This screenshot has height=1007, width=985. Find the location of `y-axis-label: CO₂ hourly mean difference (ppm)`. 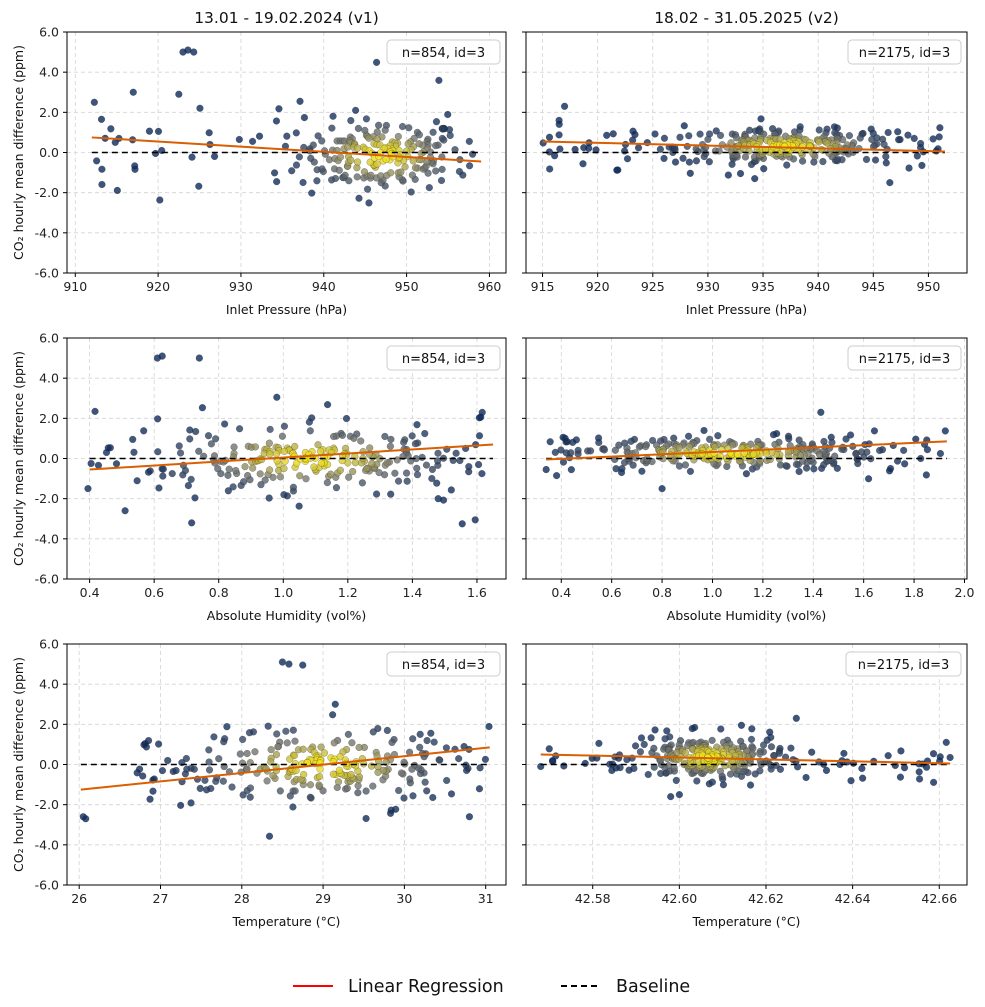

y-axis-label: CO₂ hourly mean difference (ppm) is located at coordinates (18, 152).